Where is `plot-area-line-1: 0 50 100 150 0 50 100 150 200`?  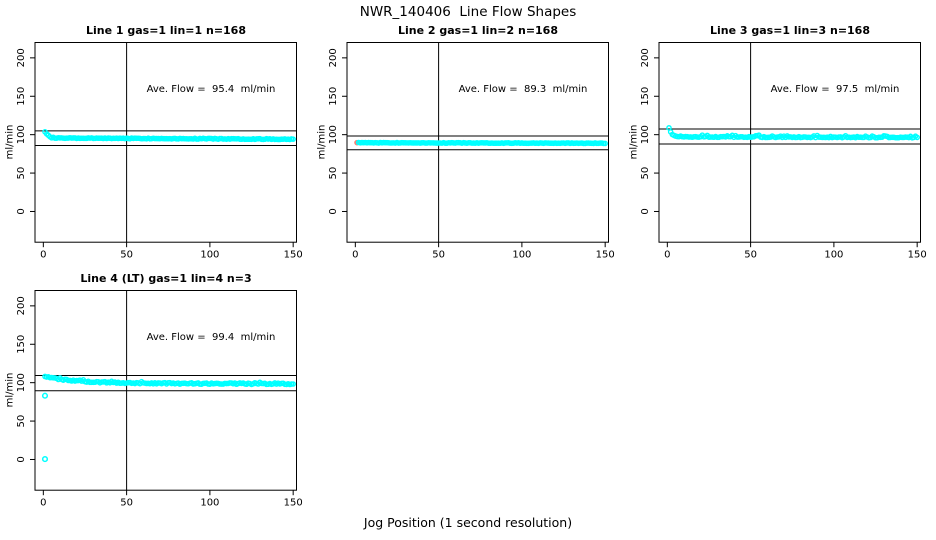
plot-area-line-1: 0 50 100 150 0 50 100 150 200 is located at coordinates (159, 151).